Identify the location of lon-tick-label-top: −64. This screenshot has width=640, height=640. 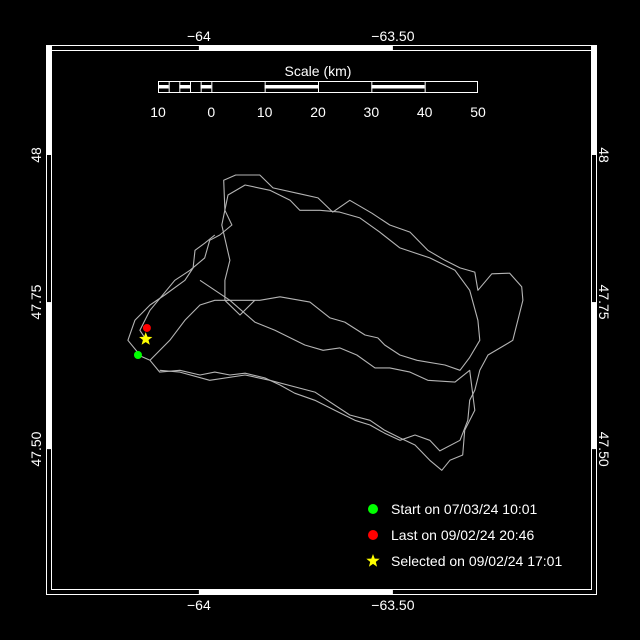
(199, 36).